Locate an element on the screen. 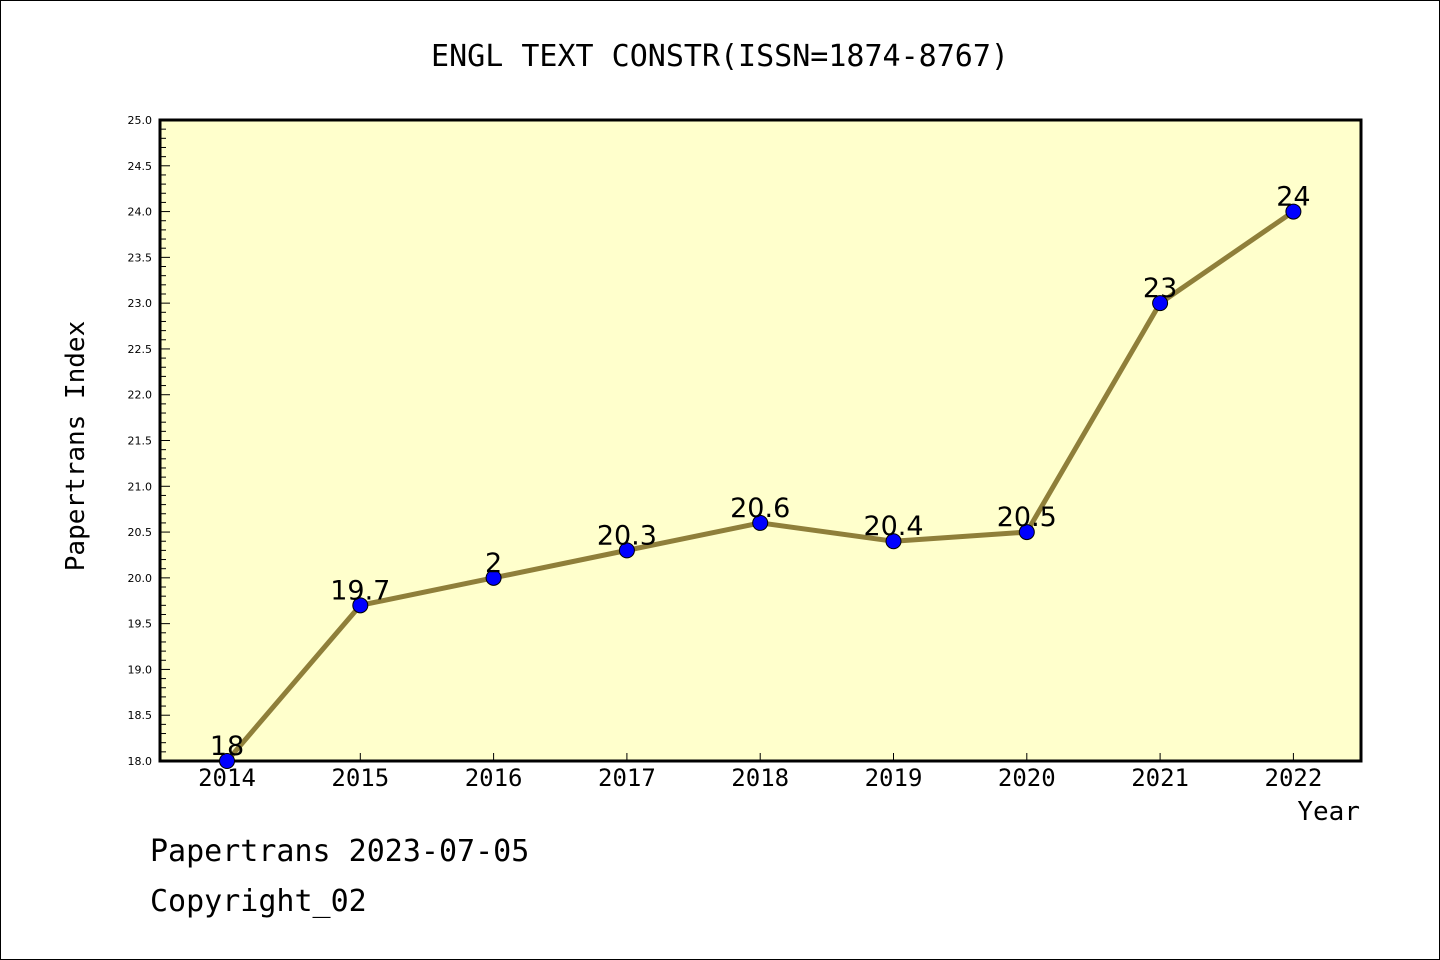 This screenshot has width=1440, height=960. data-label: 20.4 is located at coordinates (893, 526).